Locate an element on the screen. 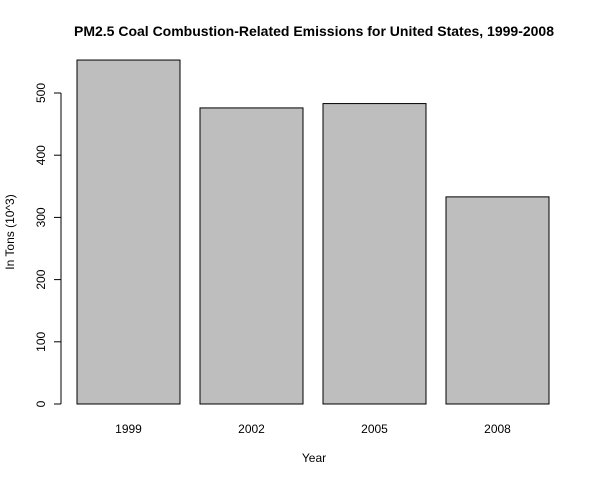 This screenshot has height=480, width=600. y-axis-label: In Tons (10^3) is located at coordinates (10, 231).